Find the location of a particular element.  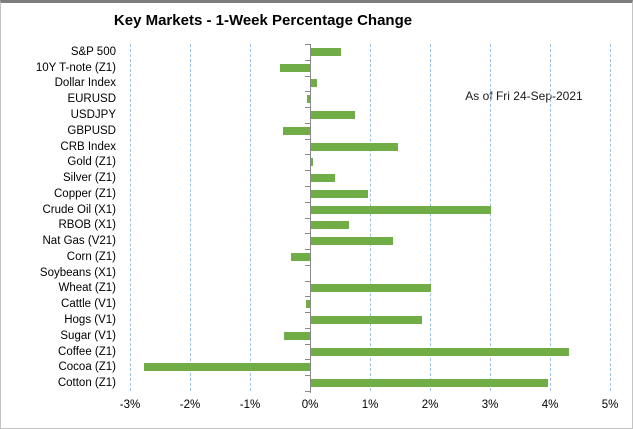

category-label: Dollar Index is located at coordinates (85, 83).